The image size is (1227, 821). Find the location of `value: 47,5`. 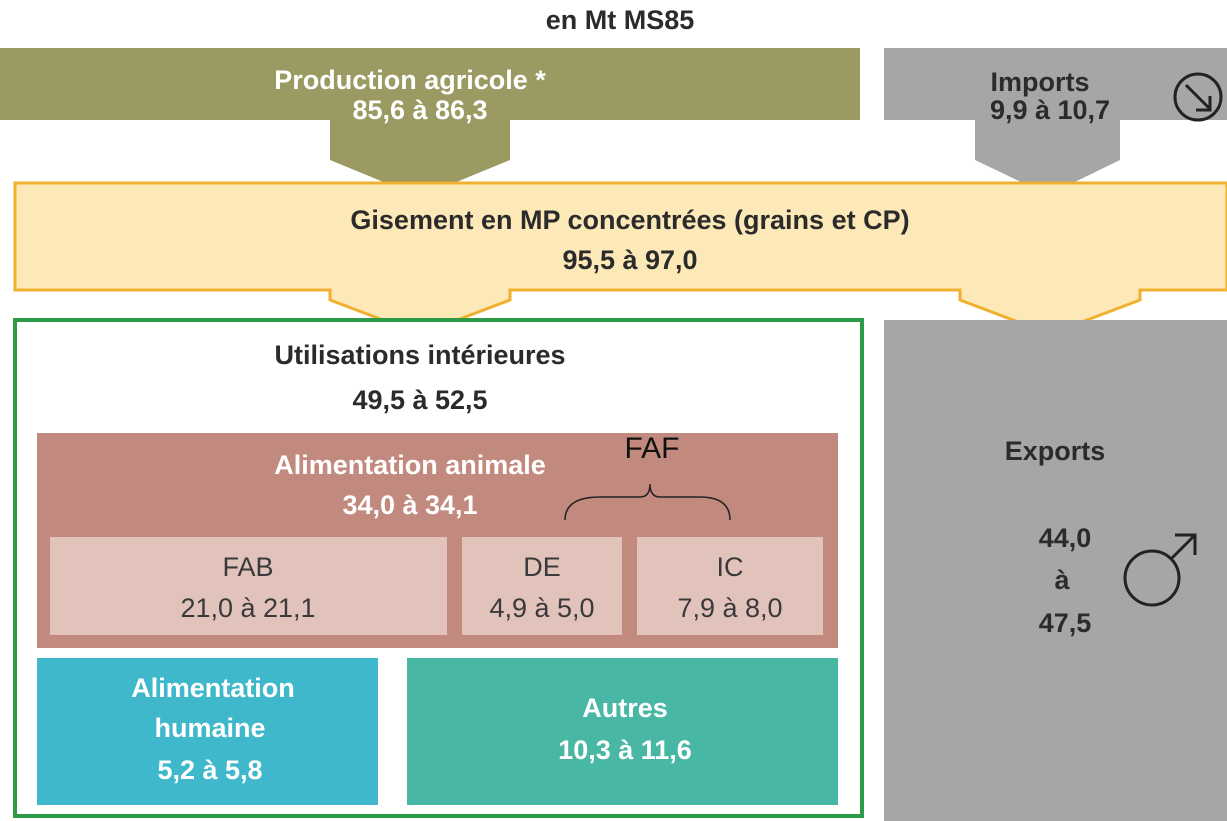

value: 47,5 is located at coordinates (1065, 623).